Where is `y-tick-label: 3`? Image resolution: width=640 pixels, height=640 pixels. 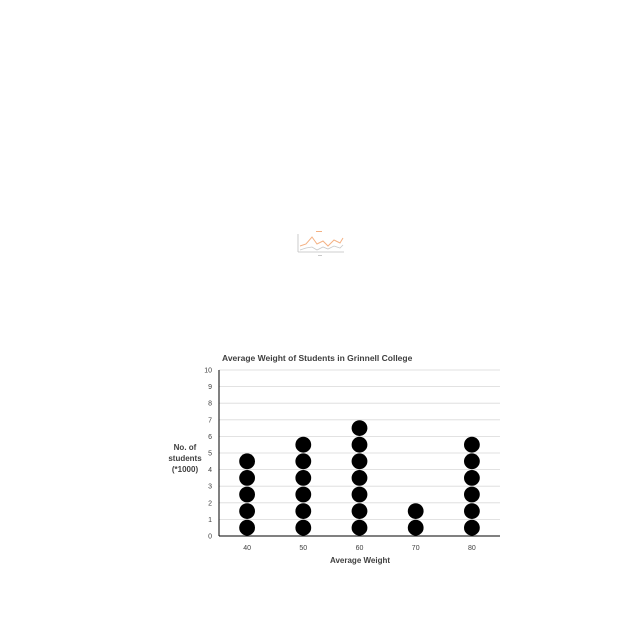
y-tick-label: 3 is located at coordinates (210, 487).